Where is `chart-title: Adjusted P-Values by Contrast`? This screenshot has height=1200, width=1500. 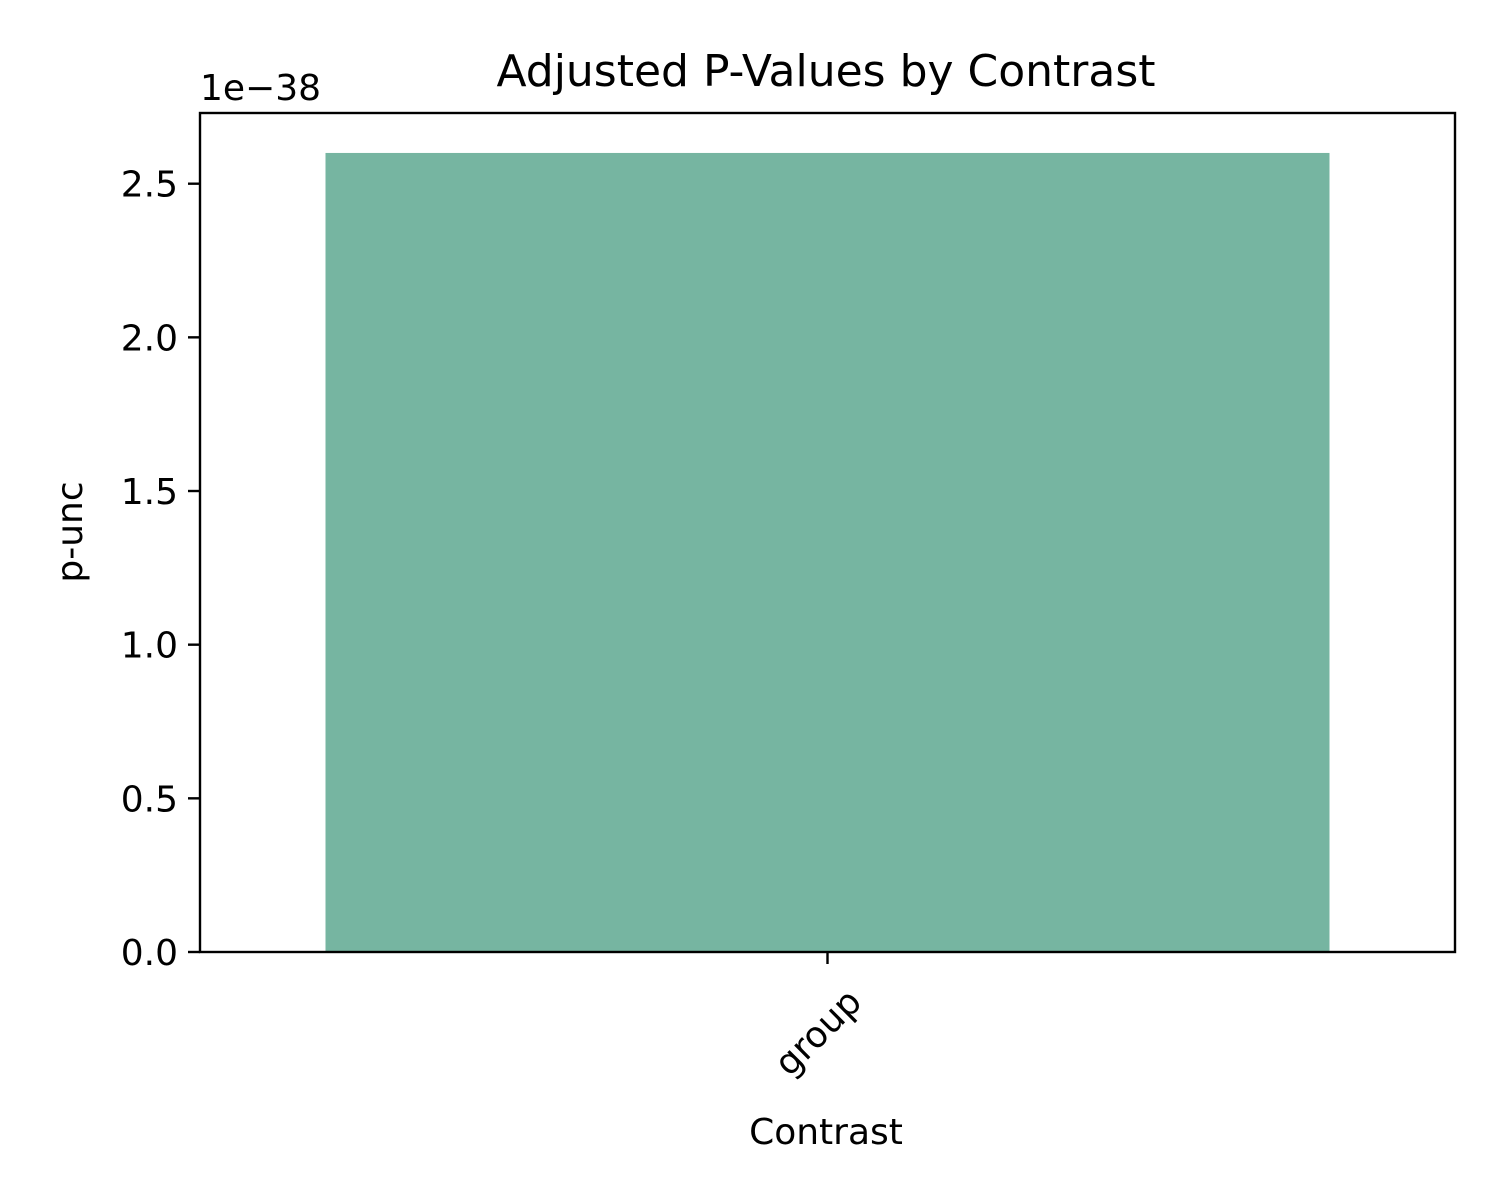
chart-title: Adjusted P-Values by Contrast is located at coordinates (825, 71).